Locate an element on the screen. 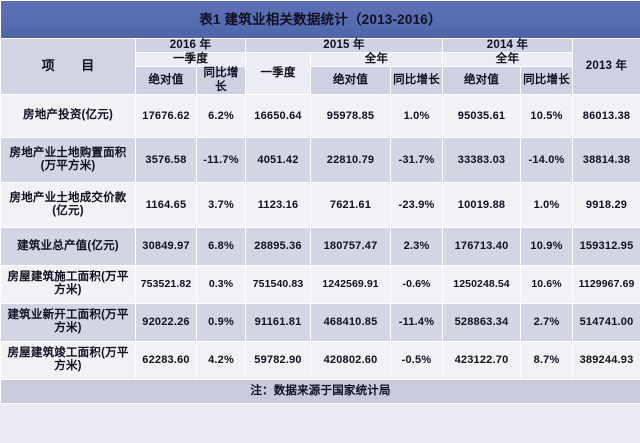 This screenshot has height=443, width=640. row-label: 房地产投资(亿元) is located at coordinates (68, 115).